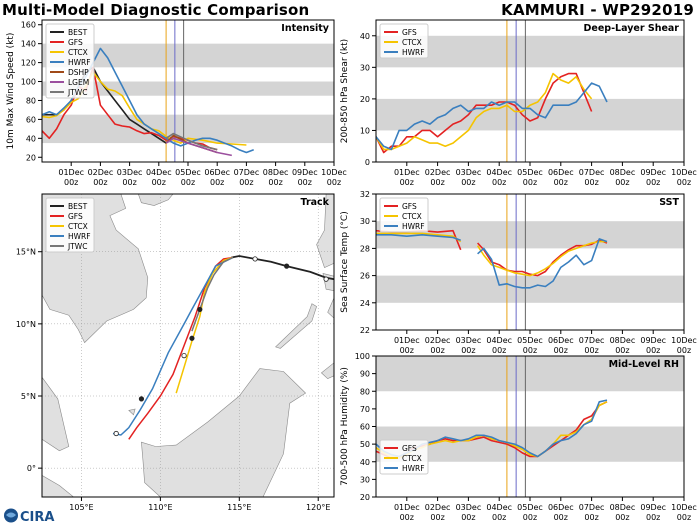 The width and height of the screenshot is (700, 528). I want to click on shear-xtick-label: 10Dec, so click(684, 172).